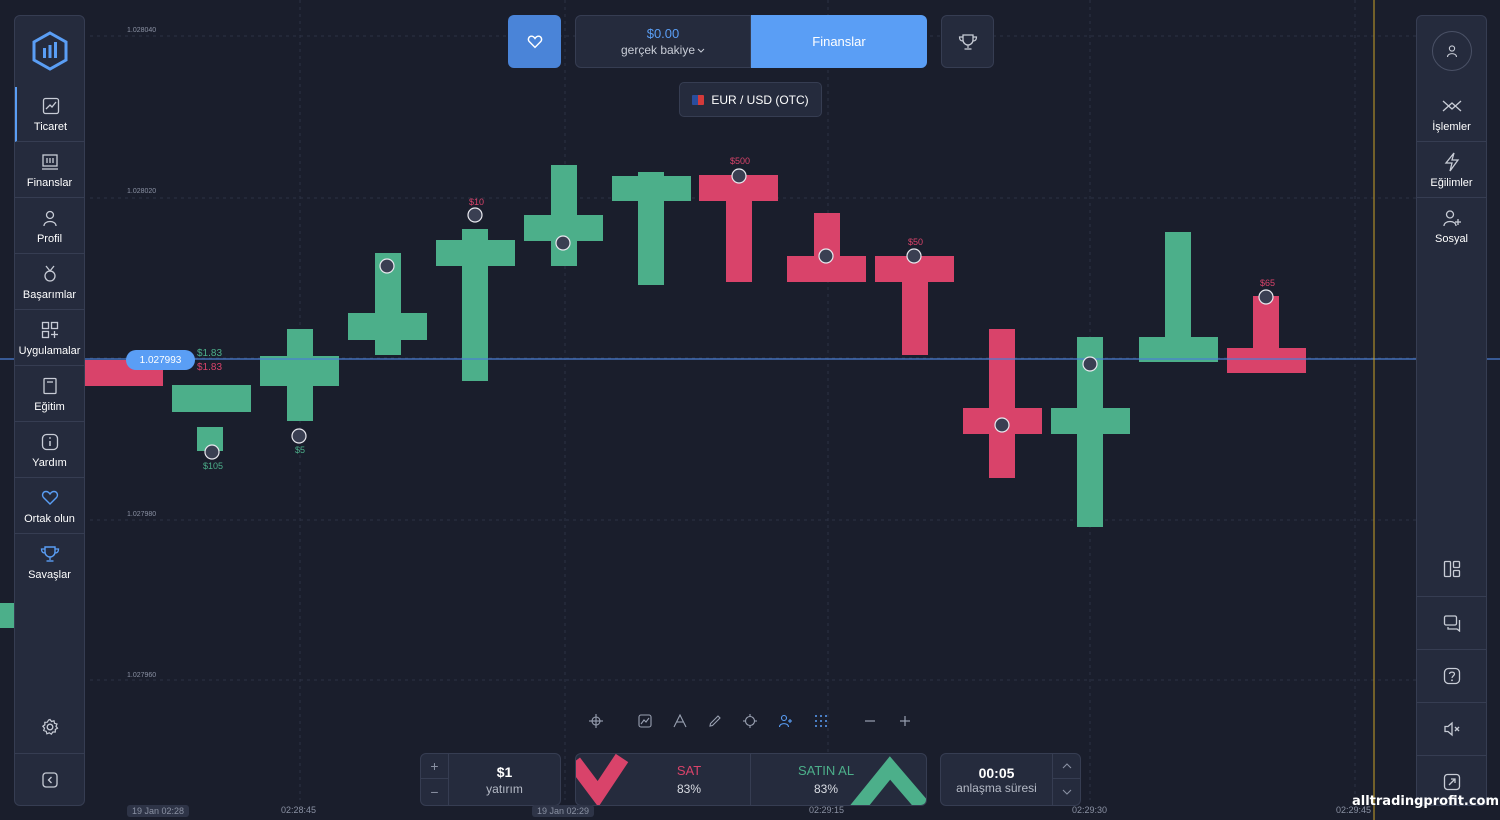  I want to click on sidebar-item-label: Savaşlar, so click(49, 575).